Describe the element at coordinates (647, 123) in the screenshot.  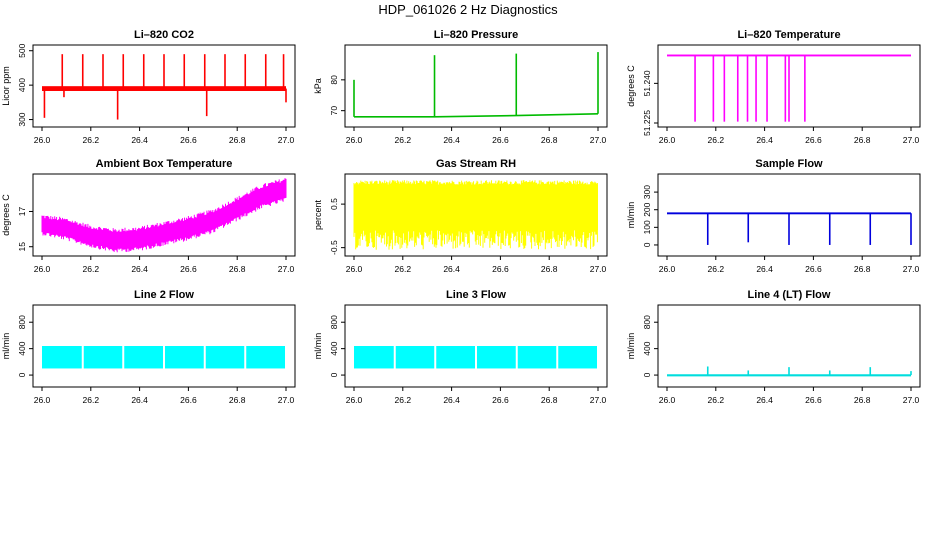
I see `chart-3-ytick-label: 51.225` at that location.